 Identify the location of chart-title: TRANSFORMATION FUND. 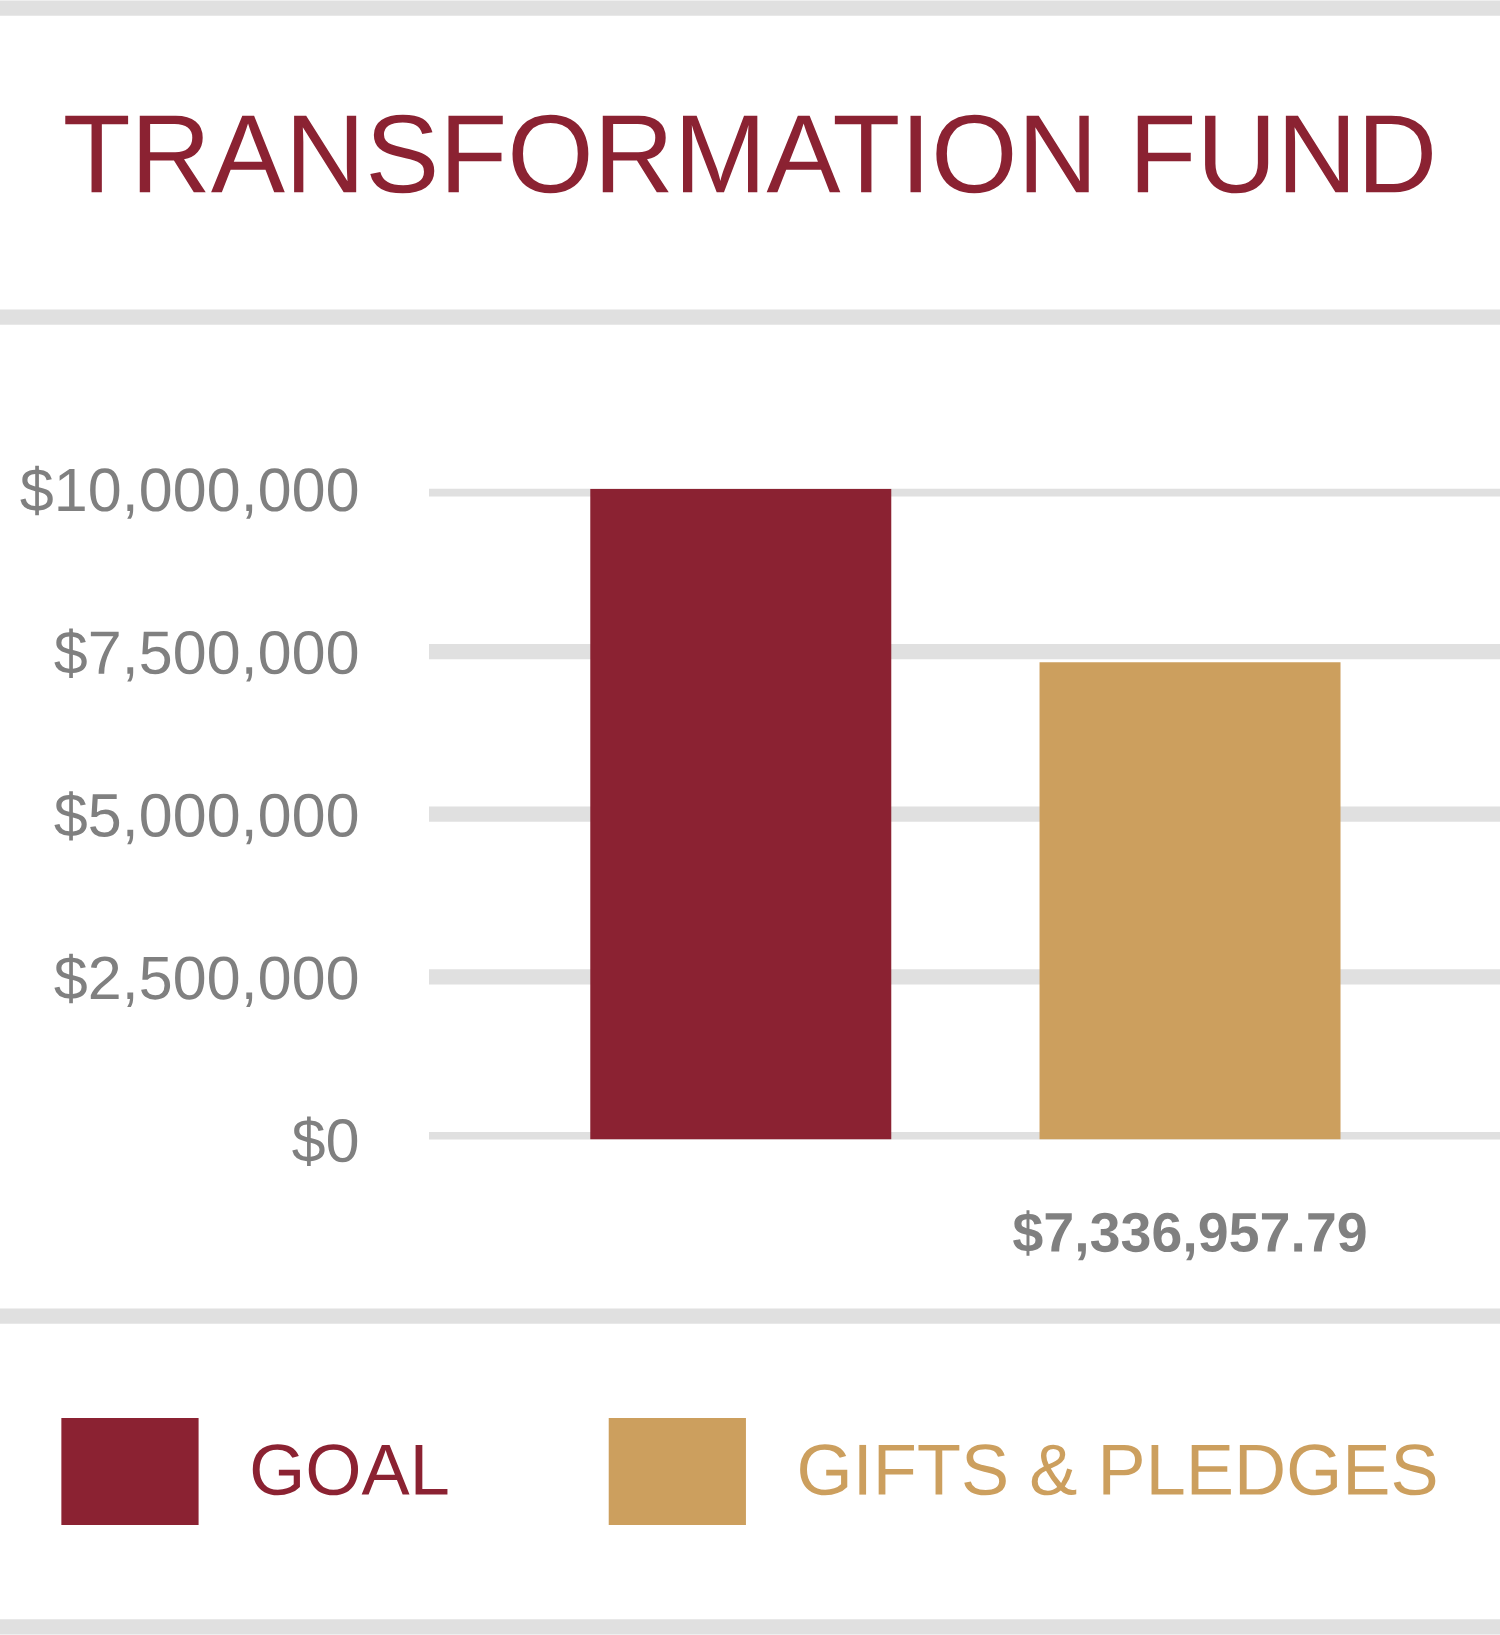
(748, 154).